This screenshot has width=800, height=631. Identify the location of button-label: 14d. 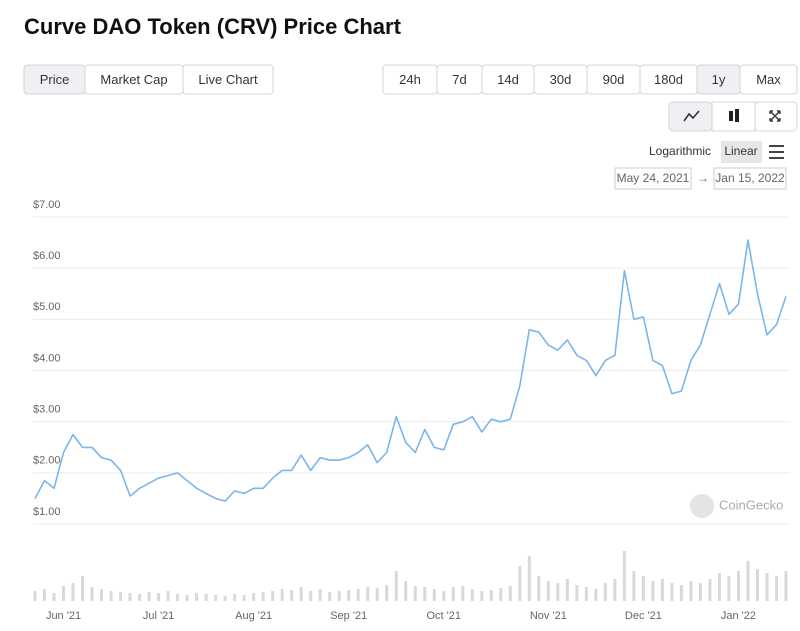
(508, 79).